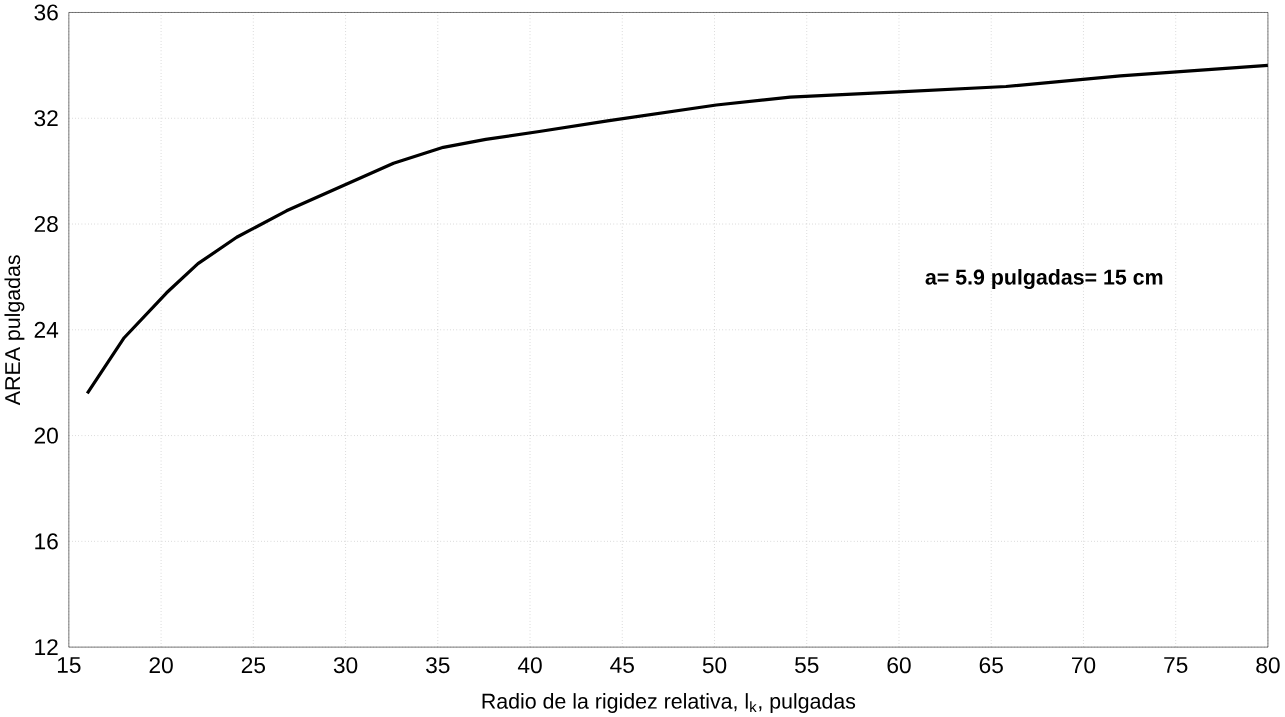 Image resolution: width=1285 pixels, height=717 pixels. Describe the element at coordinates (46, 118) in the screenshot. I see `y-tick-label: 32` at that location.